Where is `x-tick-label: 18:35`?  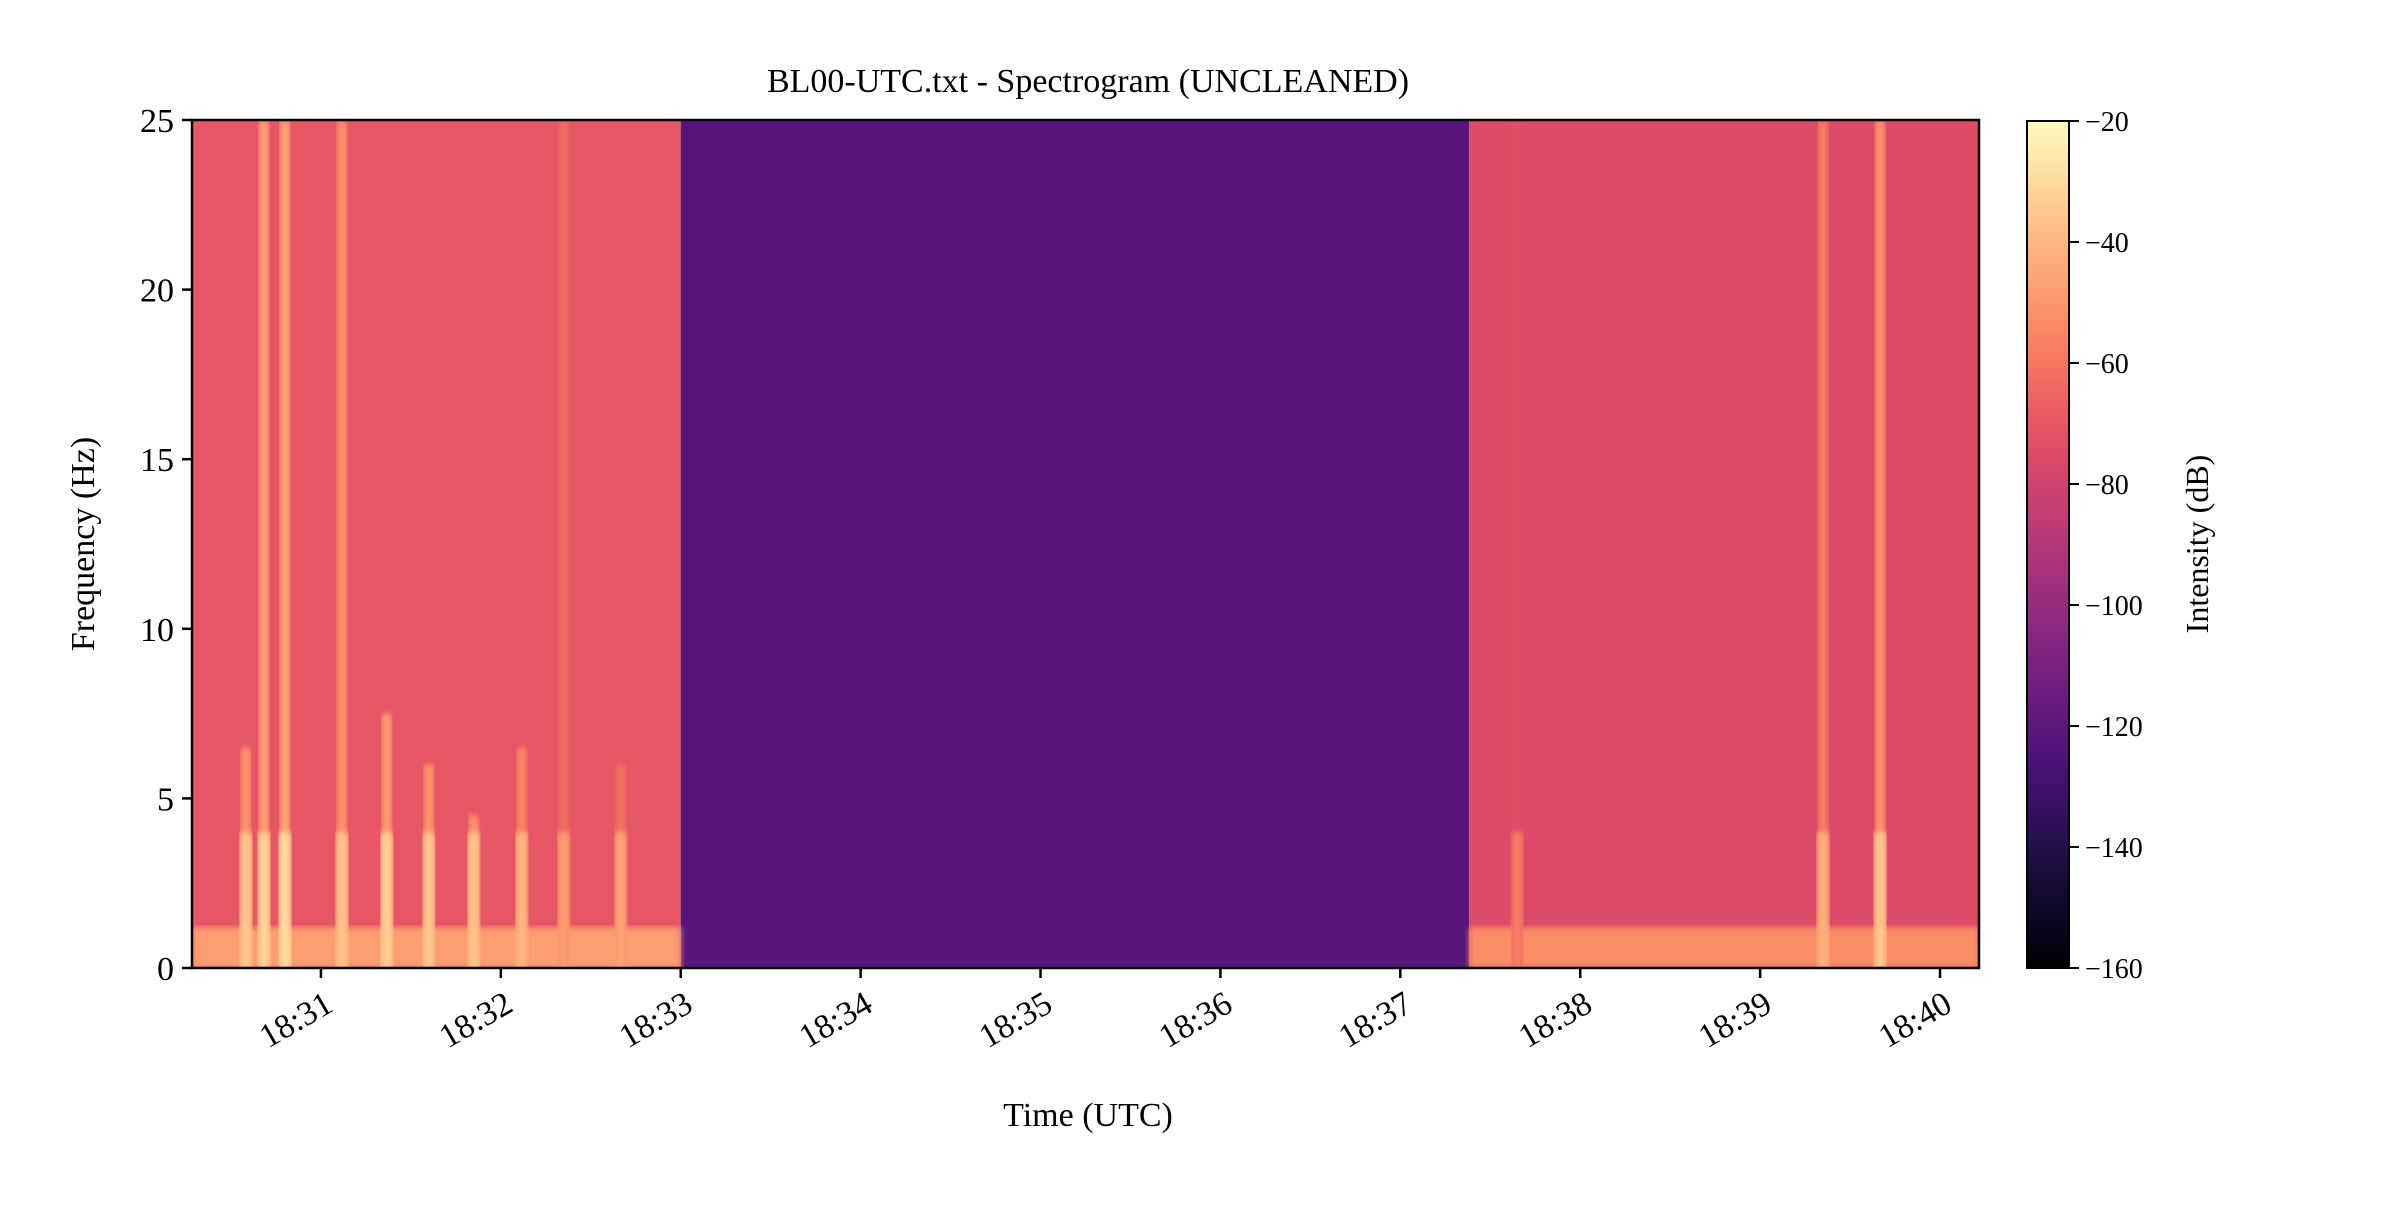
x-tick-label: 18:35 is located at coordinates (1016, 1020).